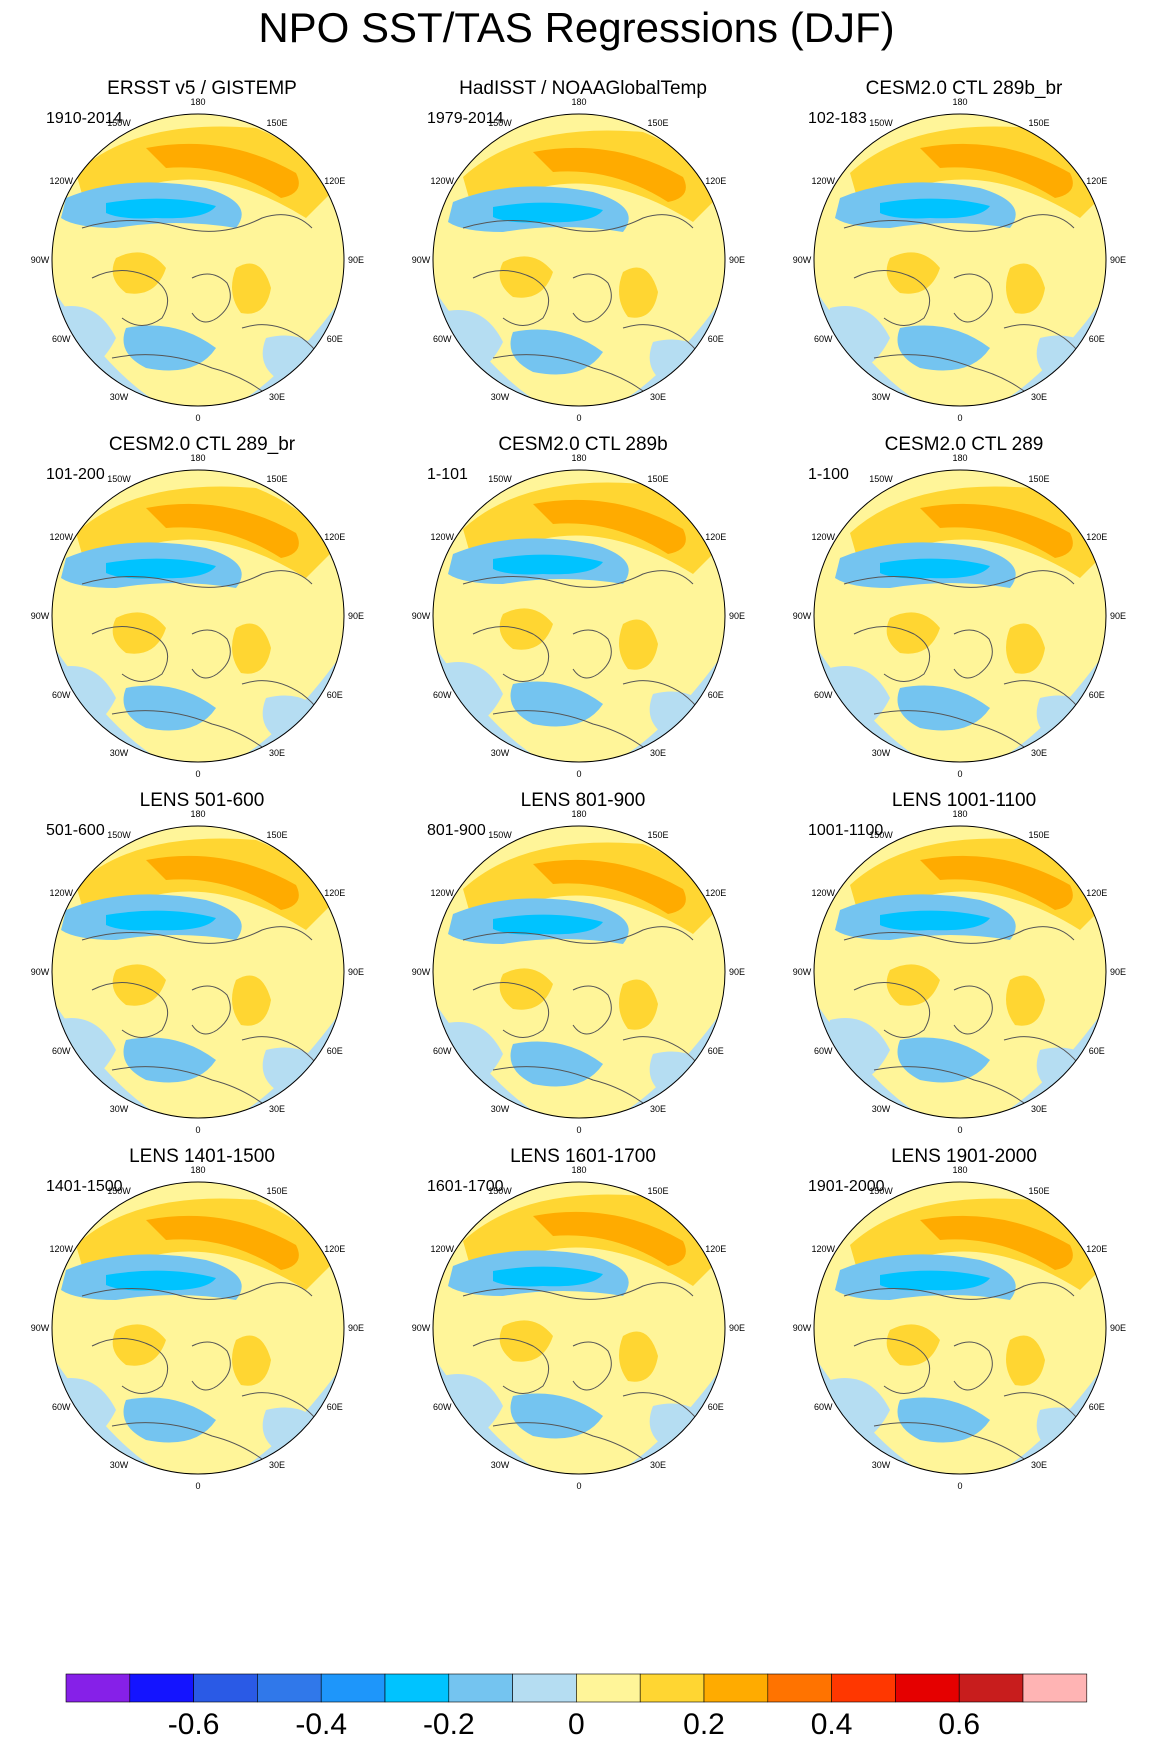 Image resolution: width=1153 pixels, height=1742 pixels. Describe the element at coordinates (583, 800) in the screenshot. I see `panel-title: LENS 801-900` at that location.